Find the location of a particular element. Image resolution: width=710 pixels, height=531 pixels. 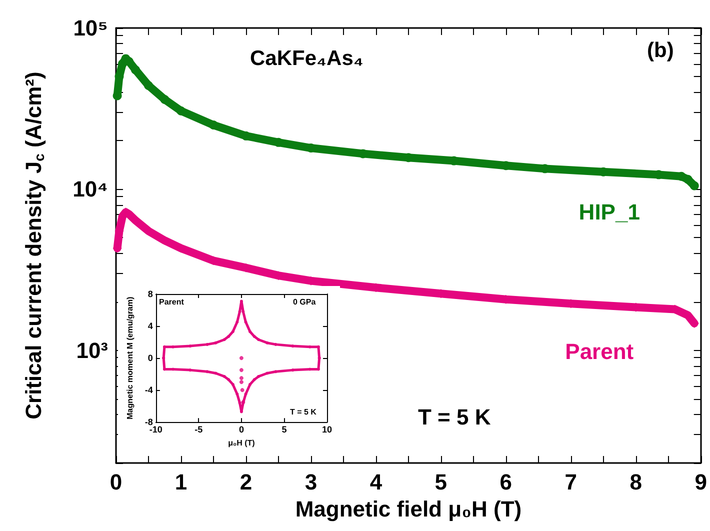

x-axis-title: Magnetic field μ₀H (T) is located at coordinates (408, 509).